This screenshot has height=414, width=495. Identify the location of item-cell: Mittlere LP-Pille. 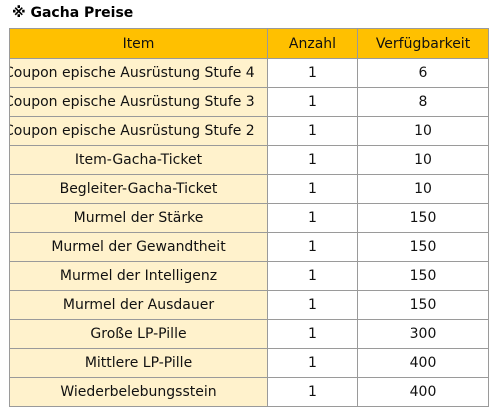
(138, 363).